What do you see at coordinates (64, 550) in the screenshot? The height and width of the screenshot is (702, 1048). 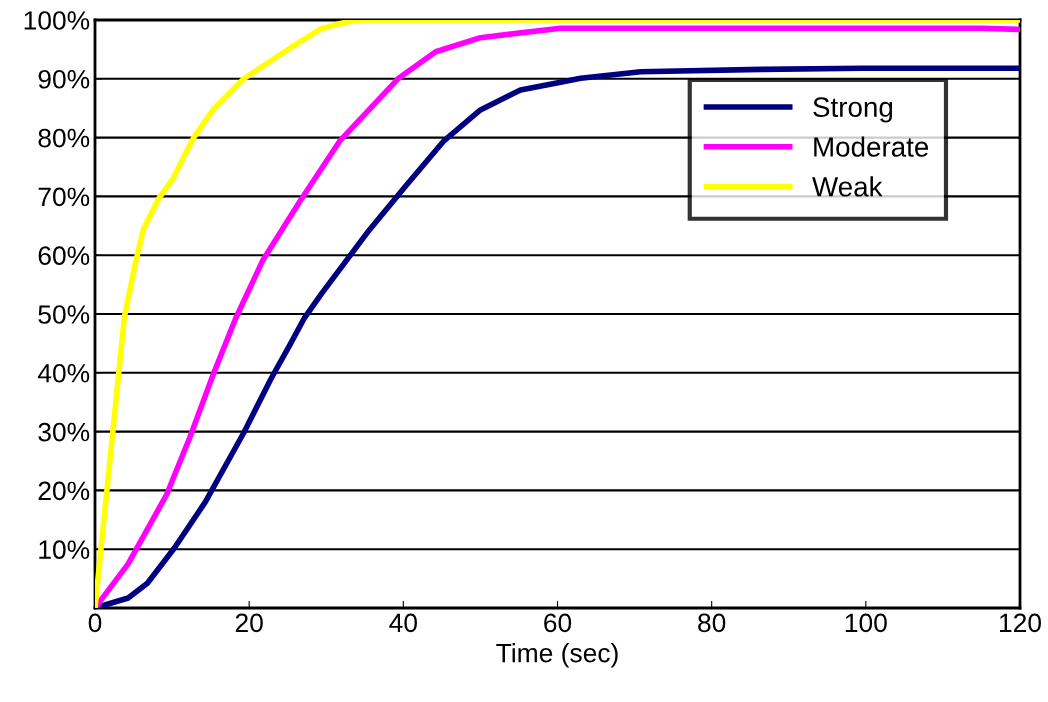 I see `y-tick-label: 10%` at bounding box center [64, 550].